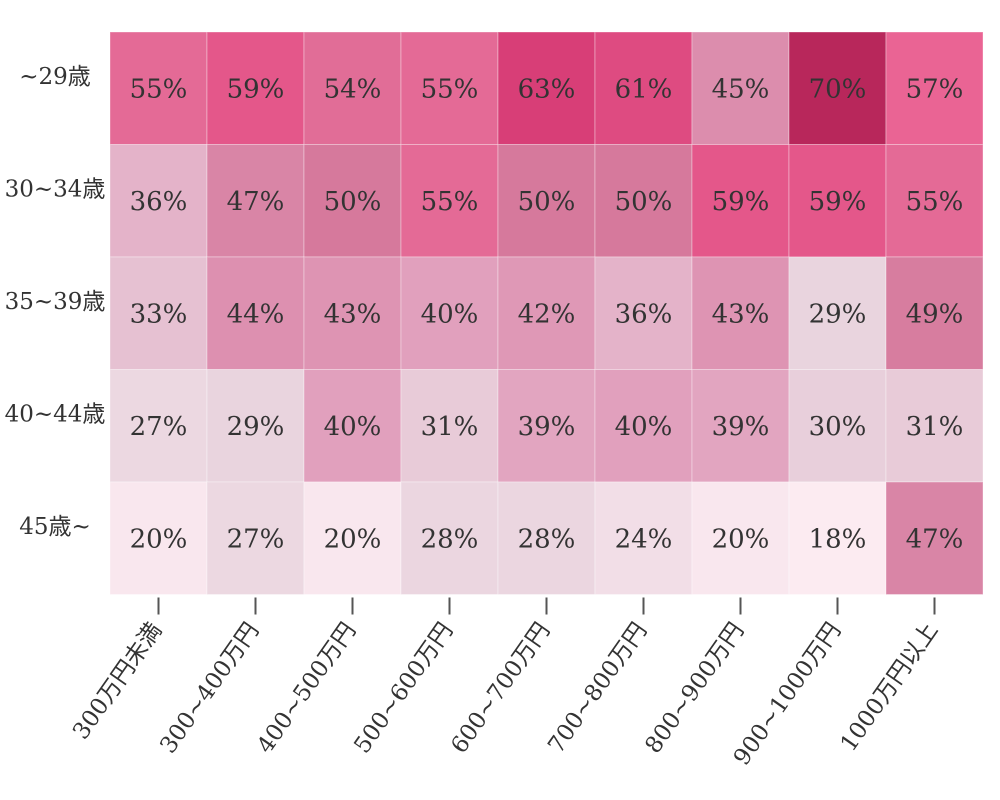 The height and width of the screenshot is (800, 1000). What do you see at coordinates (935, 89) in the screenshot?
I see `cell-value-label: 57%` at bounding box center [935, 89].